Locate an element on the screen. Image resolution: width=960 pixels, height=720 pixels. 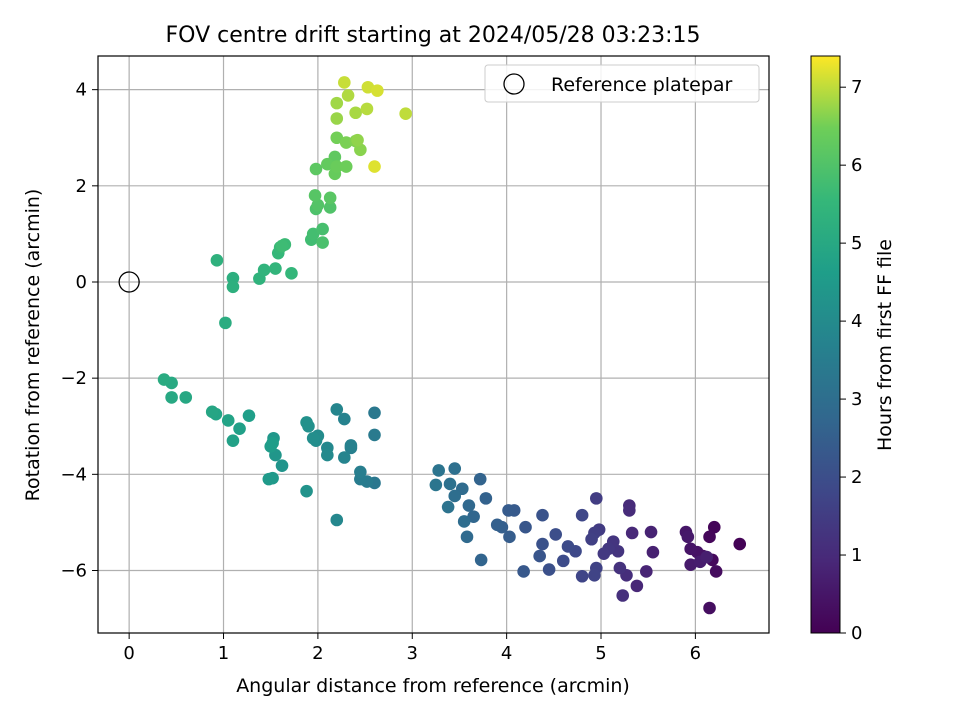
y-tick-label: 2 is located at coordinates (81, 186).